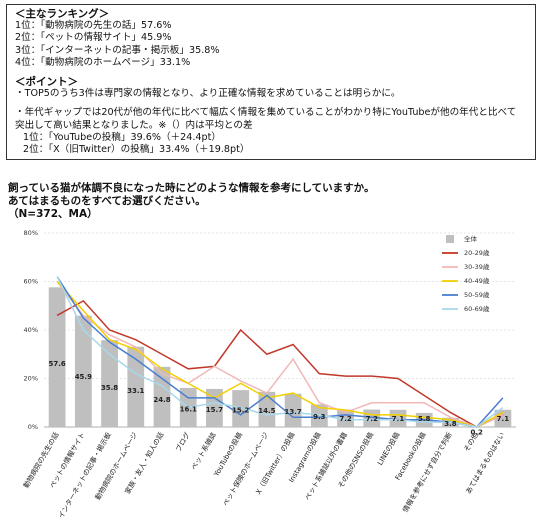  Describe the element at coordinates (31, 282) in the screenshot. I see `y-tick-label: 60%` at that location.